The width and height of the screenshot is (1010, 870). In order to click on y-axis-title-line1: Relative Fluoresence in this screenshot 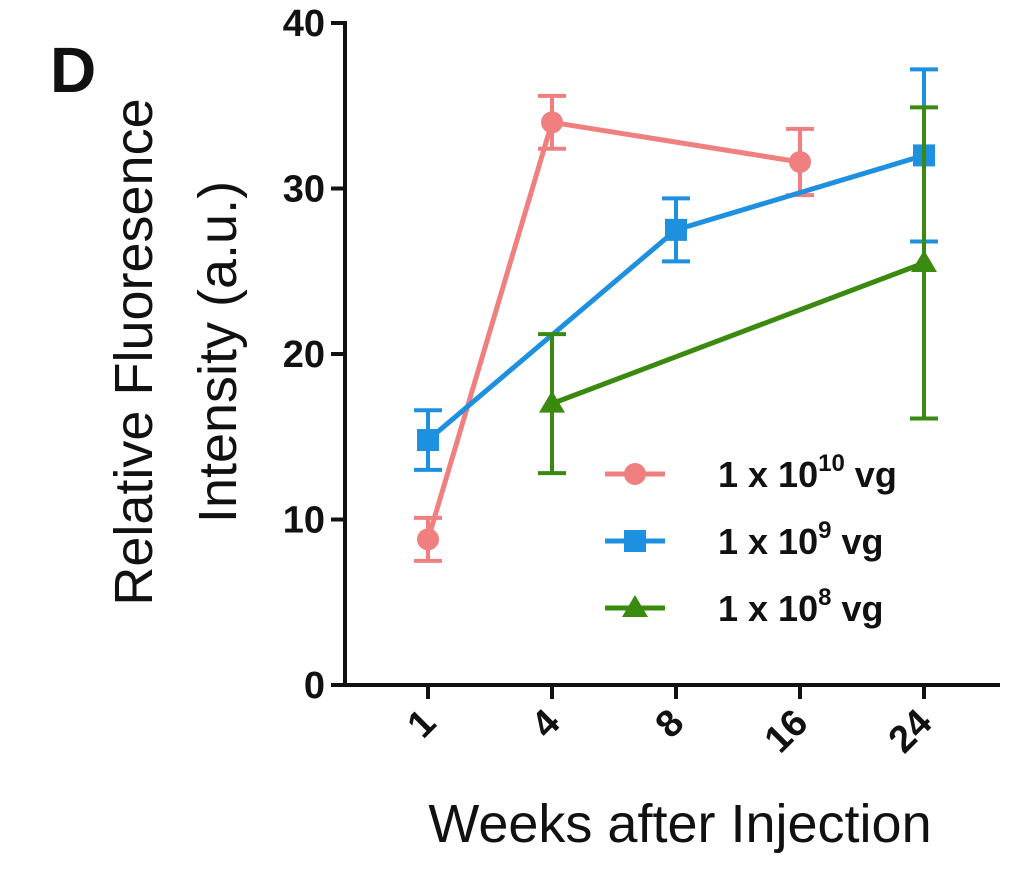, I will do `click(134, 351)`.